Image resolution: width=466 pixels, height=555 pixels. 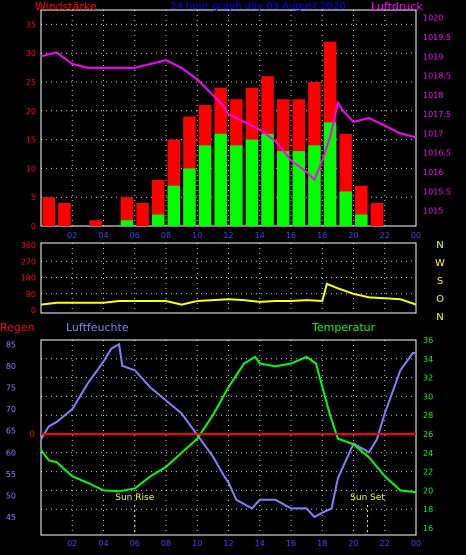 What do you see at coordinates (433, 133) in the screenshot?
I see `pressure-tick-label: 1017` at bounding box center [433, 133].